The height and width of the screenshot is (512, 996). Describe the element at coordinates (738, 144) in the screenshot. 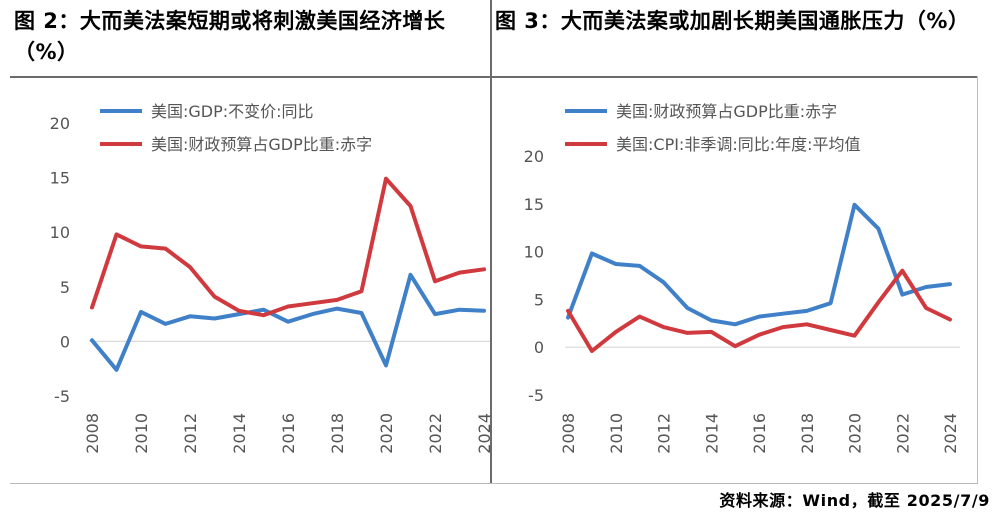

I see `legend-label: 美国:CPI:非季调:同比:年度:平均值` at that location.